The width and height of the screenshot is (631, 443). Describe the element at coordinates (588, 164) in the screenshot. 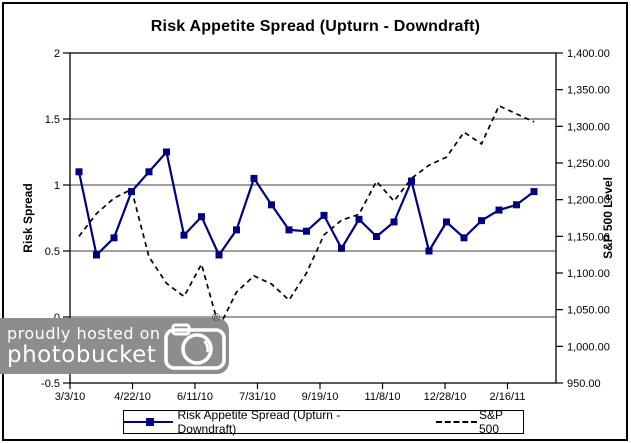

I see `right-axis-tick-label: 1,250.00` at that location.